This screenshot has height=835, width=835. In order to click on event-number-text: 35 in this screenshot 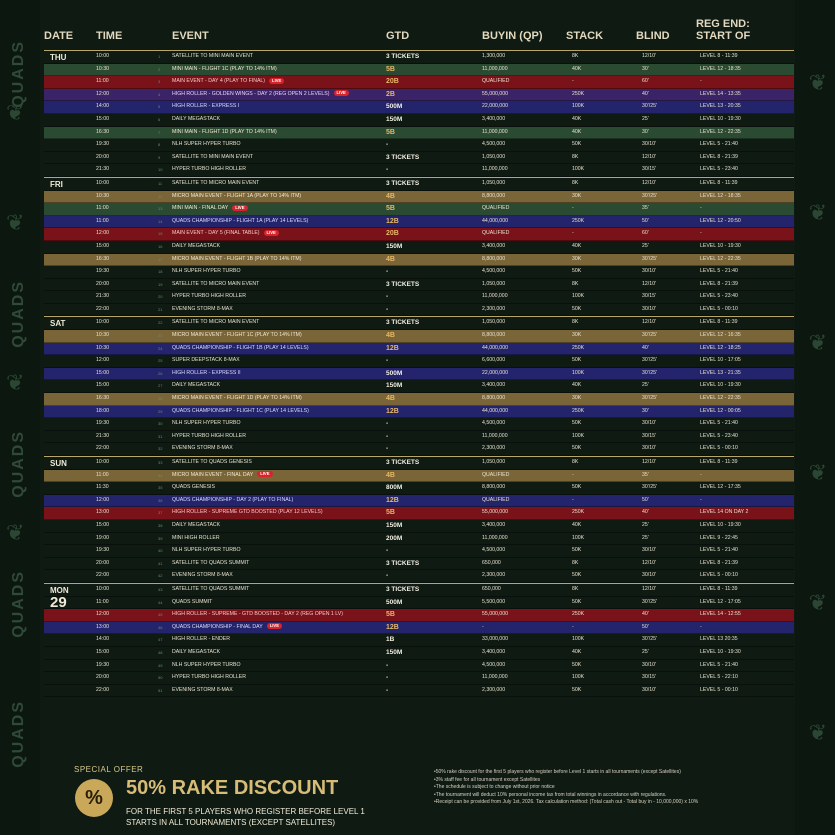, I will do `click(160, 488)`.